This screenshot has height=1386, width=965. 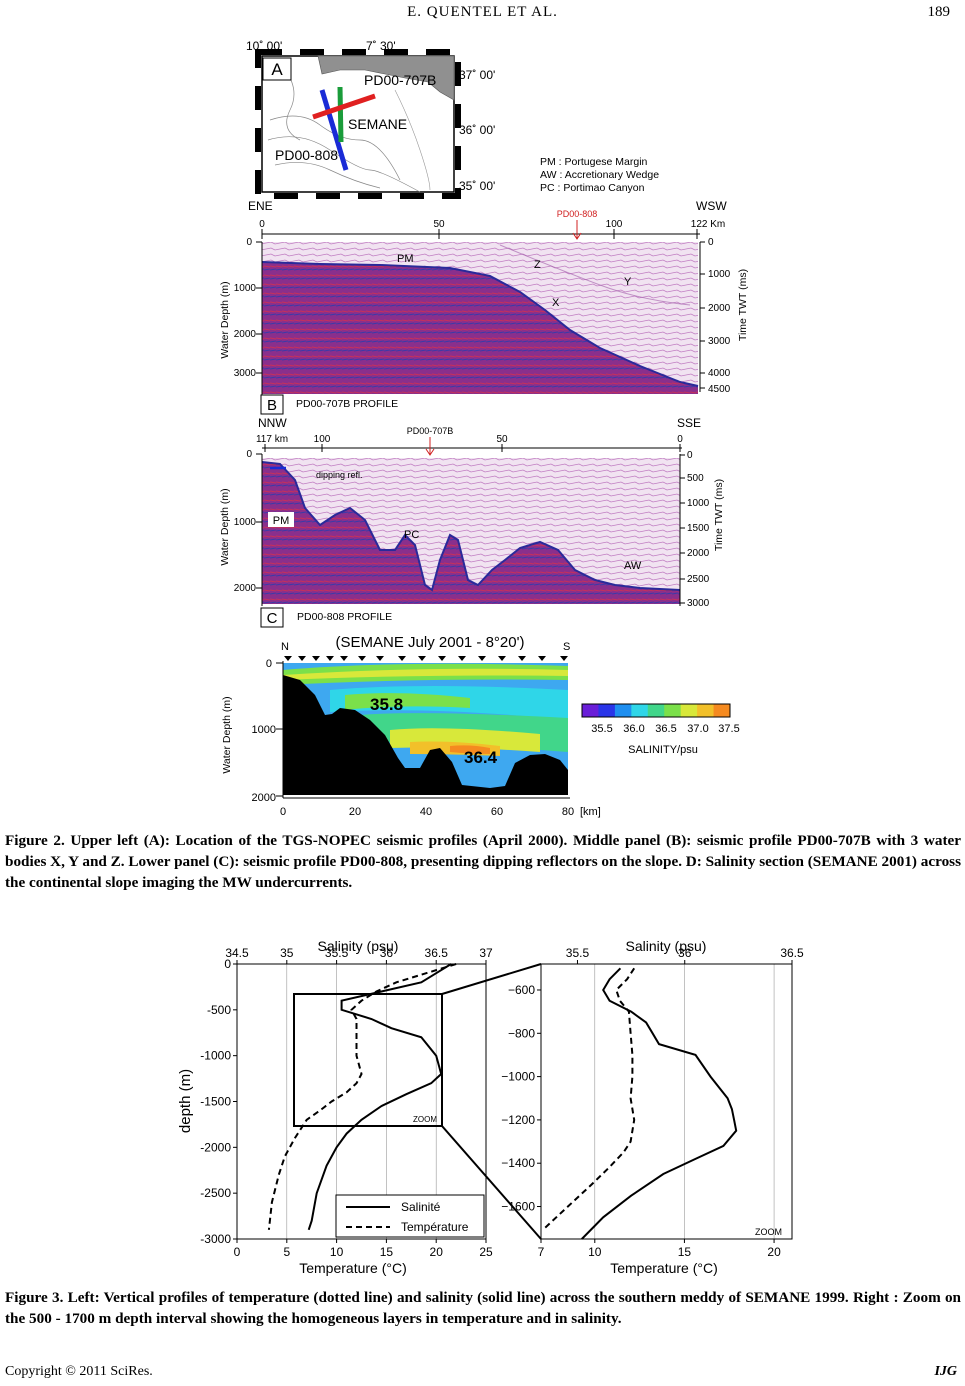 What do you see at coordinates (272, 439) in the screenshot?
I see `svg-text: 117 km` at bounding box center [272, 439].